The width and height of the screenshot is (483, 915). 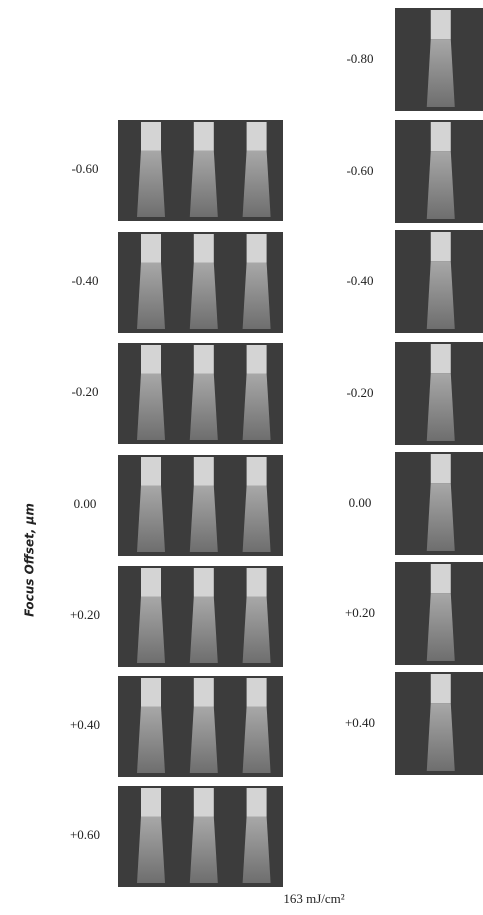 I want to click on dose-label: 163 mJ/cm², so click(x=313, y=898).